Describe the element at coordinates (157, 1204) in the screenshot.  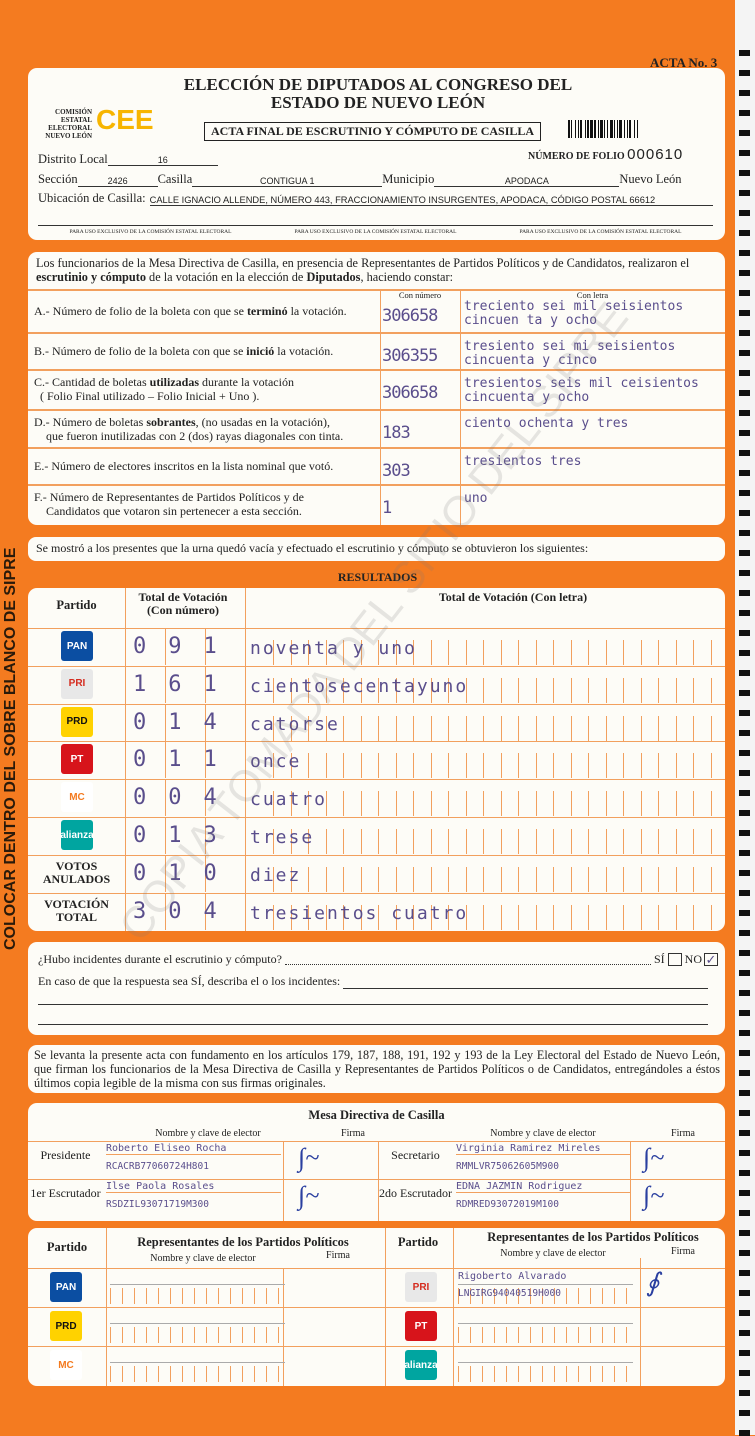
I see `clave-escrutador1: RSDZIL93071719M300` at that location.